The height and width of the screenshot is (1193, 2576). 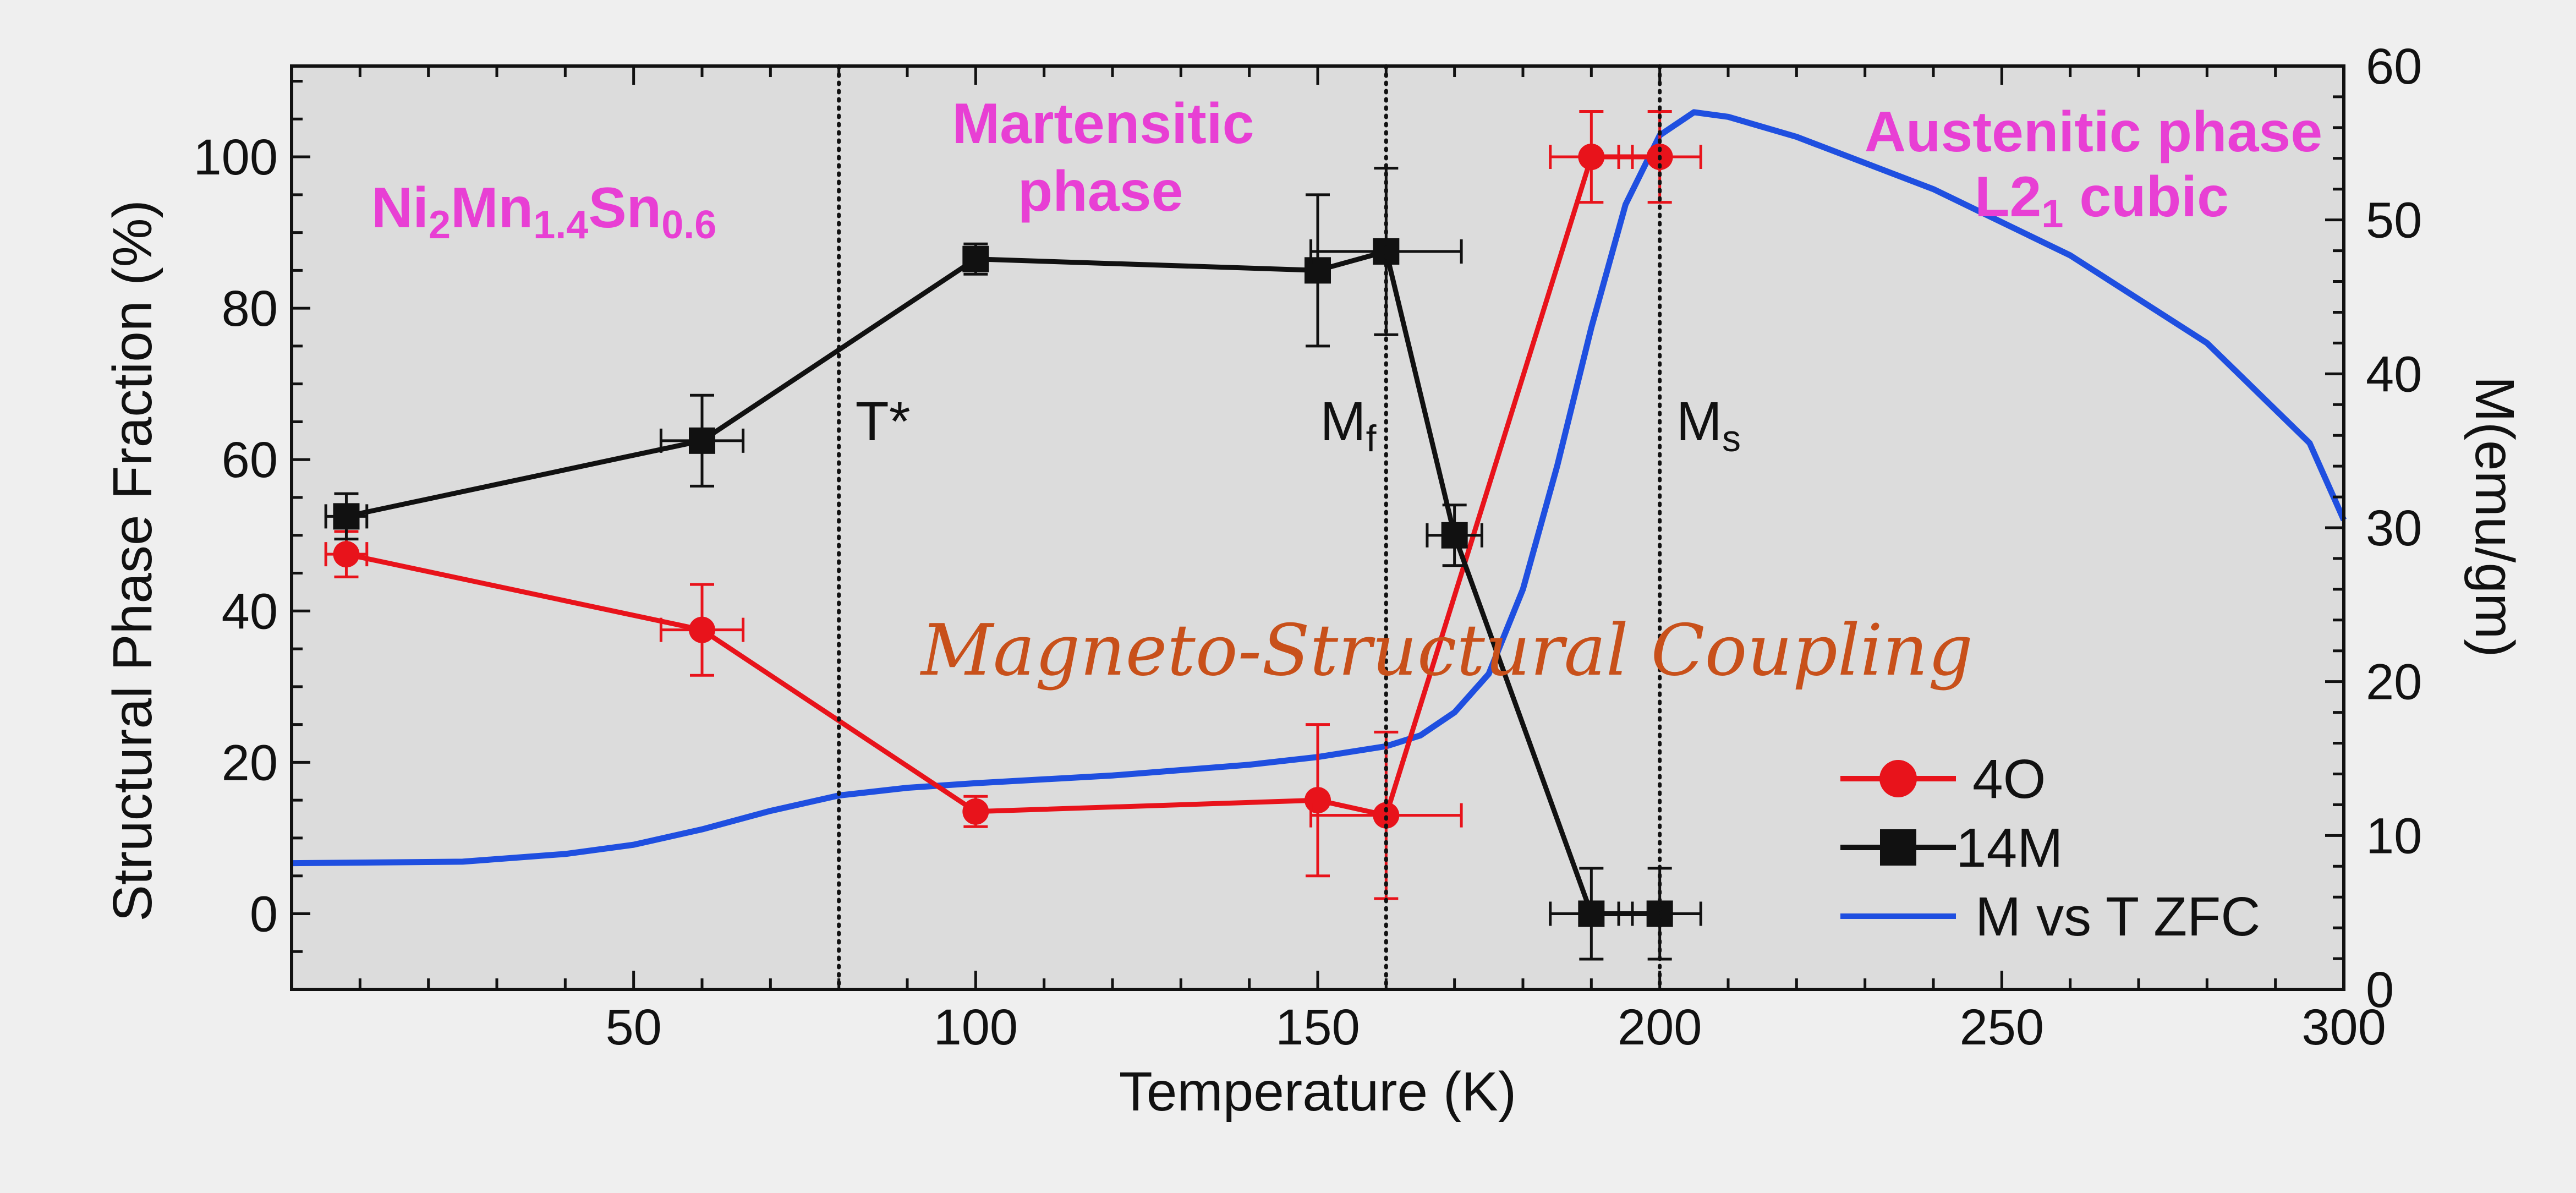 I want to click on vline-label: T*, so click(x=884, y=421).